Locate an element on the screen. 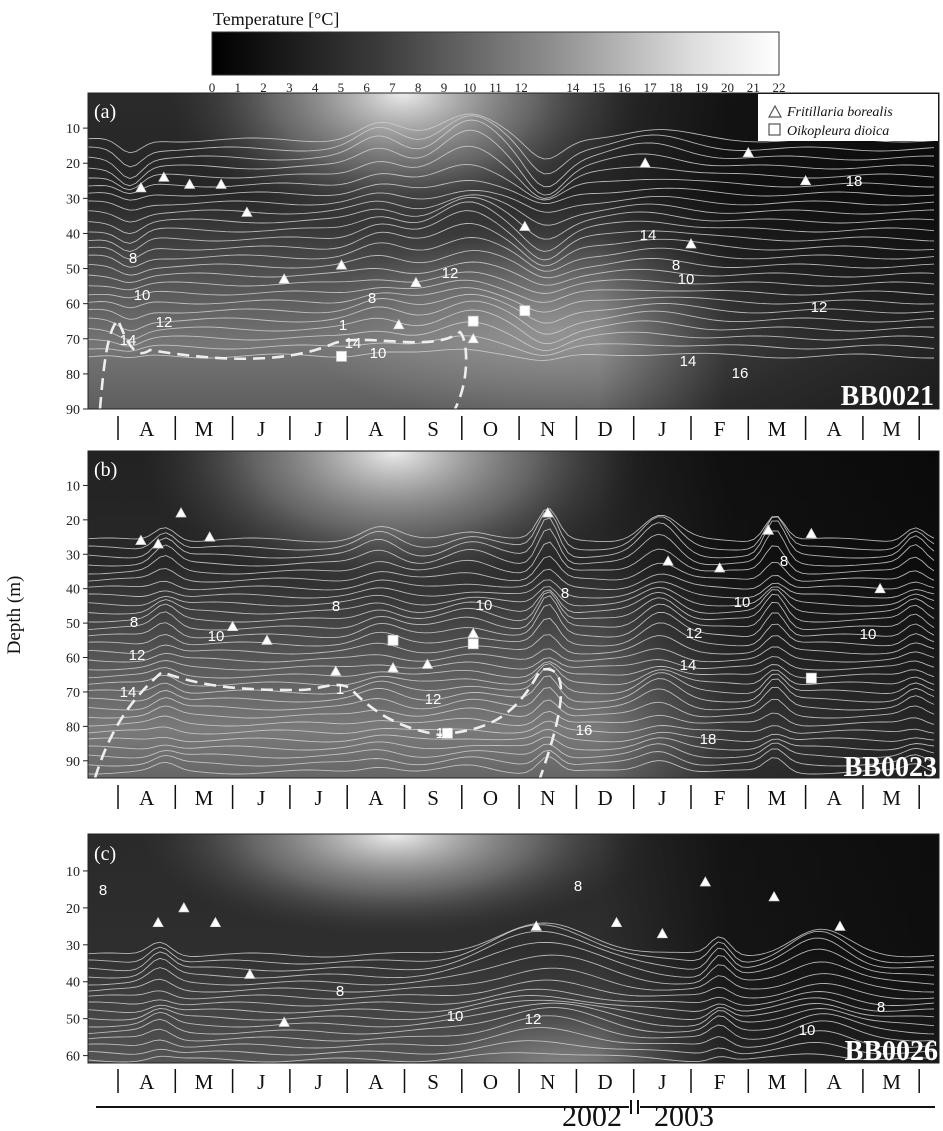 The width and height of the screenshot is (943, 1131). panel-a-markers is located at coordinates (473, 254).